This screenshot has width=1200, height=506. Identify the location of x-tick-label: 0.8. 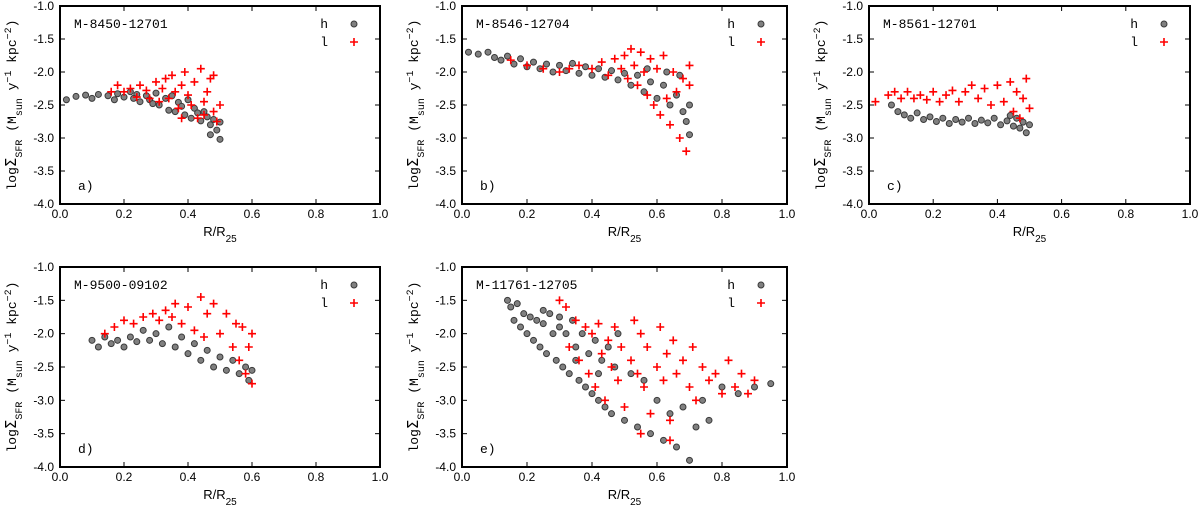
(316, 477).